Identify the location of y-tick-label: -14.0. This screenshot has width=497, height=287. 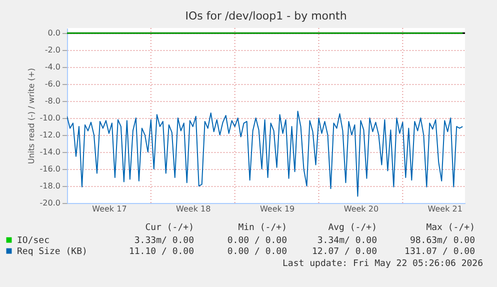
(50, 152).